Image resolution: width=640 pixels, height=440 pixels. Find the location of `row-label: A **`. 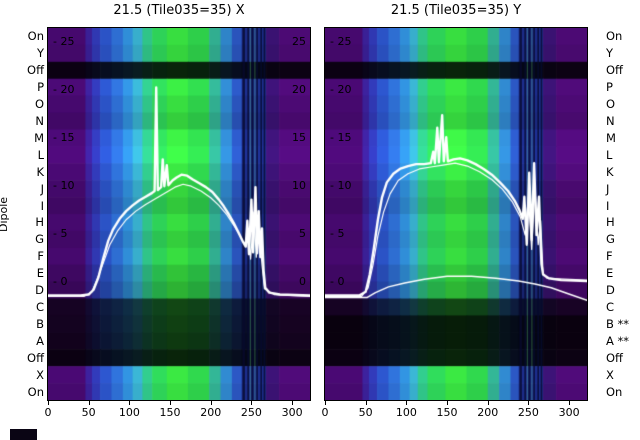

row-label: A ** is located at coordinates (618, 340).